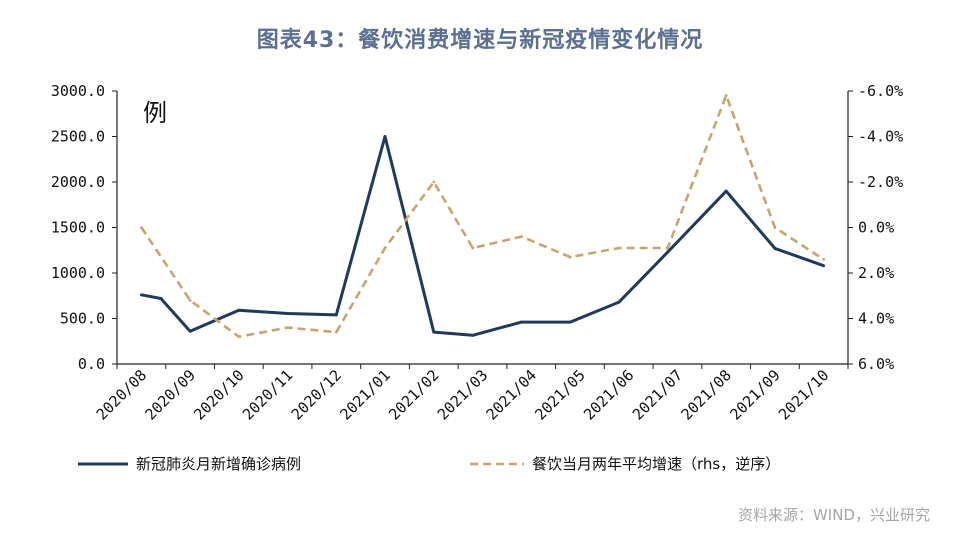  Describe the element at coordinates (78, 137) in the screenshot. I see `left-tick-label: 2500.0` at that location.